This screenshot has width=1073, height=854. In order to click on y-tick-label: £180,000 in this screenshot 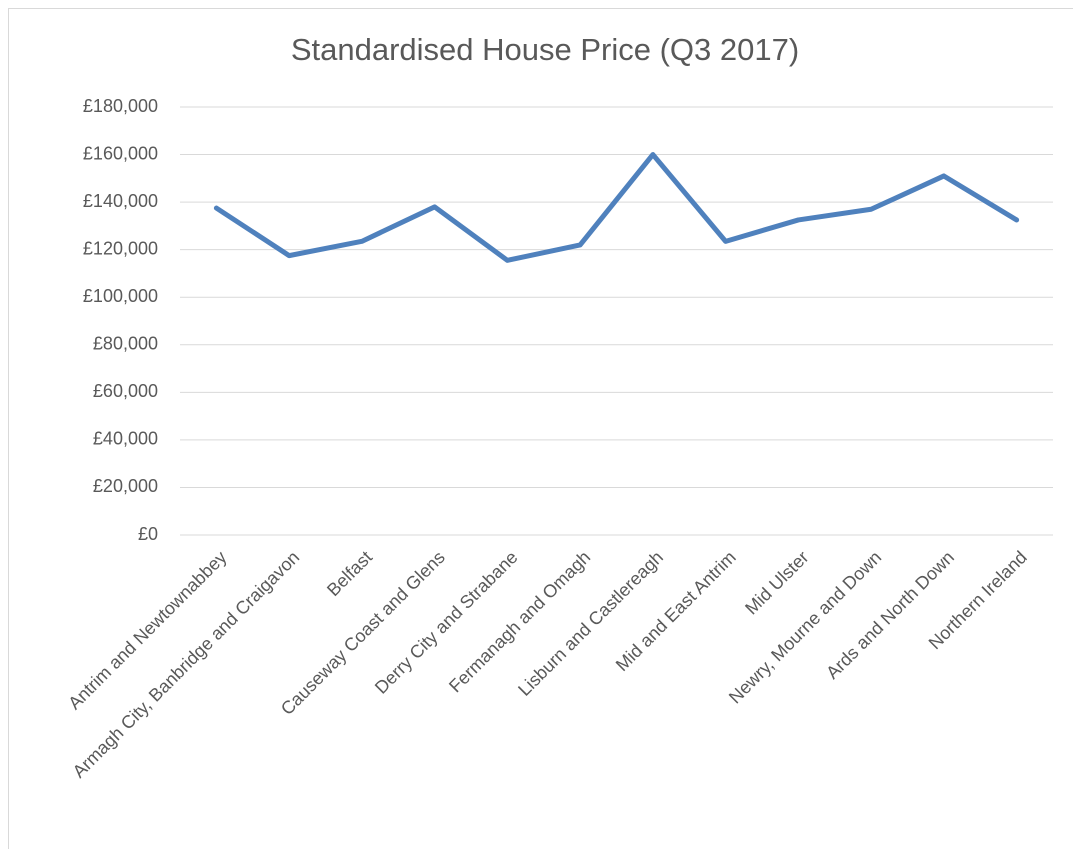, I will do `click(120, 106)`.